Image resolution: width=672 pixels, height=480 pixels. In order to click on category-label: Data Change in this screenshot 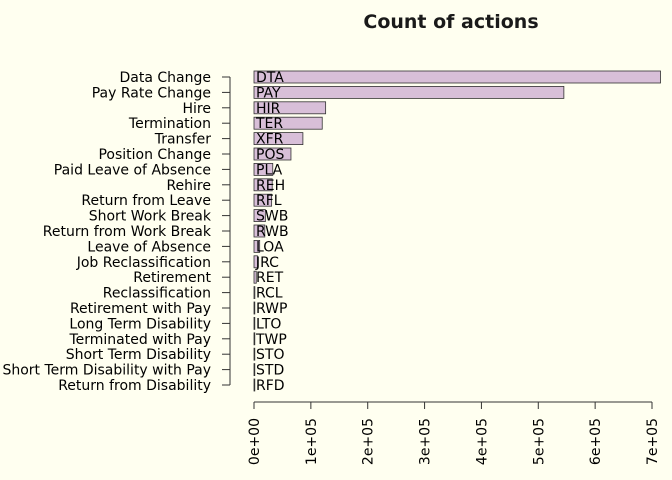, I will do `click(165, 78)`.